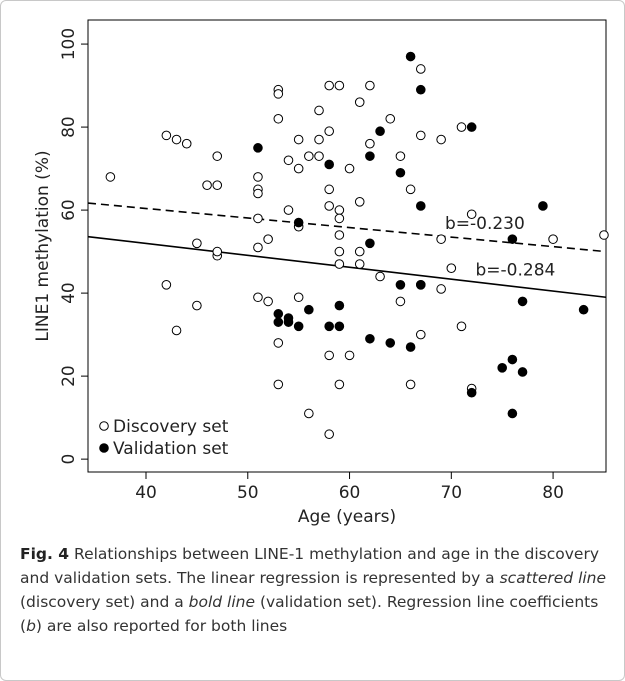 The height and width of the screenshot is (681, 625). Describe the element at coordinates (69, 376) in the screenshot. I see `y-tick-label: 20` at that location.